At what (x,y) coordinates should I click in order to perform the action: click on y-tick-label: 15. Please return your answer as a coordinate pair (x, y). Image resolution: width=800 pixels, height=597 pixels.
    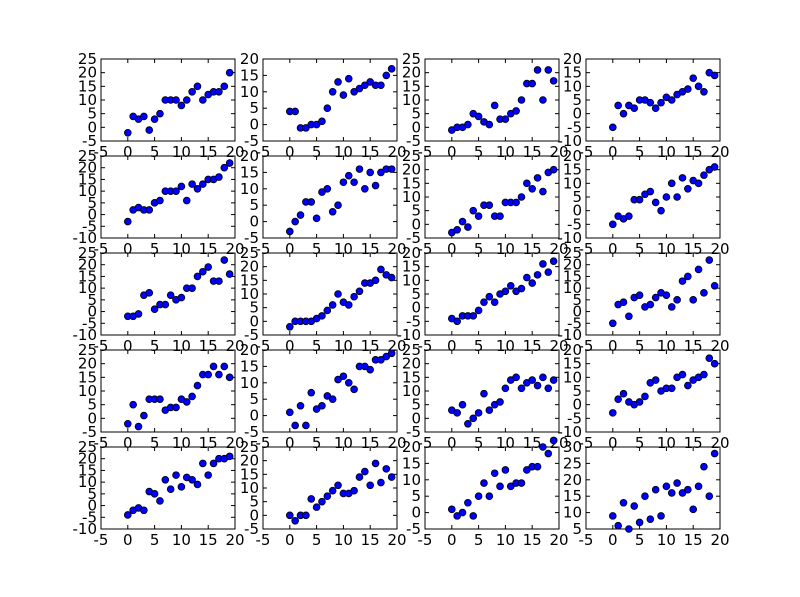
    Looking at the image, I should click on (87, 377).